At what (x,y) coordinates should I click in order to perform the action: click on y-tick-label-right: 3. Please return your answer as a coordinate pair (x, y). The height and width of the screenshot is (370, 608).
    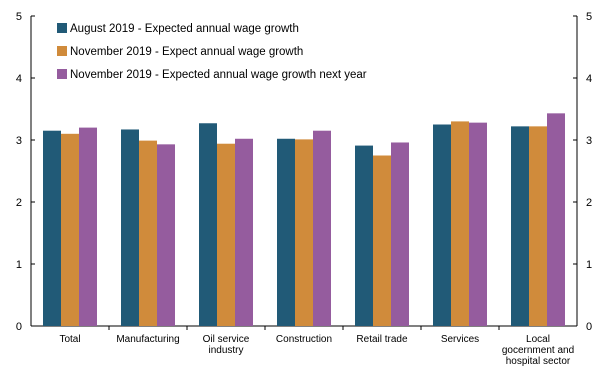
    Looking at the image, I should click on (589, 141).